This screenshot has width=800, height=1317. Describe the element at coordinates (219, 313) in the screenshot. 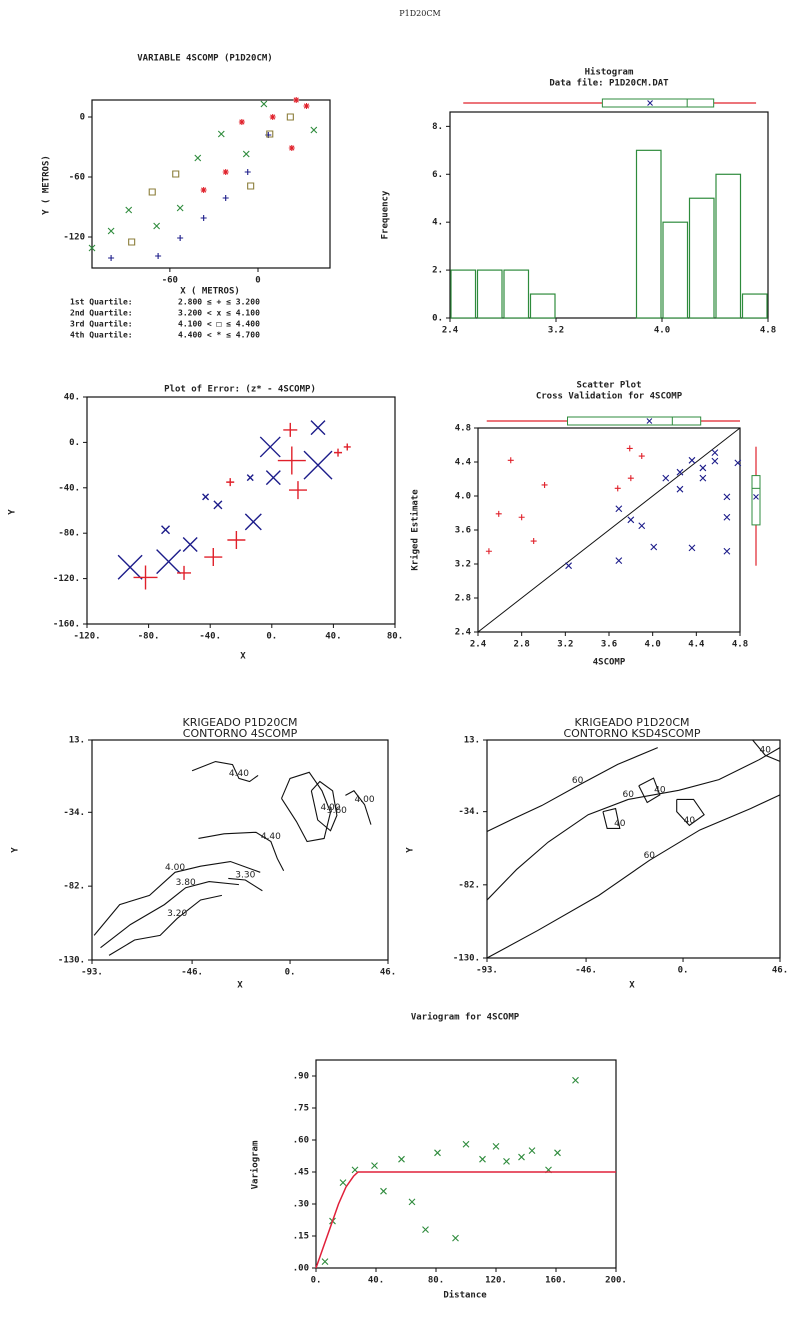

I see `legend-range: 3.200 < x ≤ 4.100` at that location.